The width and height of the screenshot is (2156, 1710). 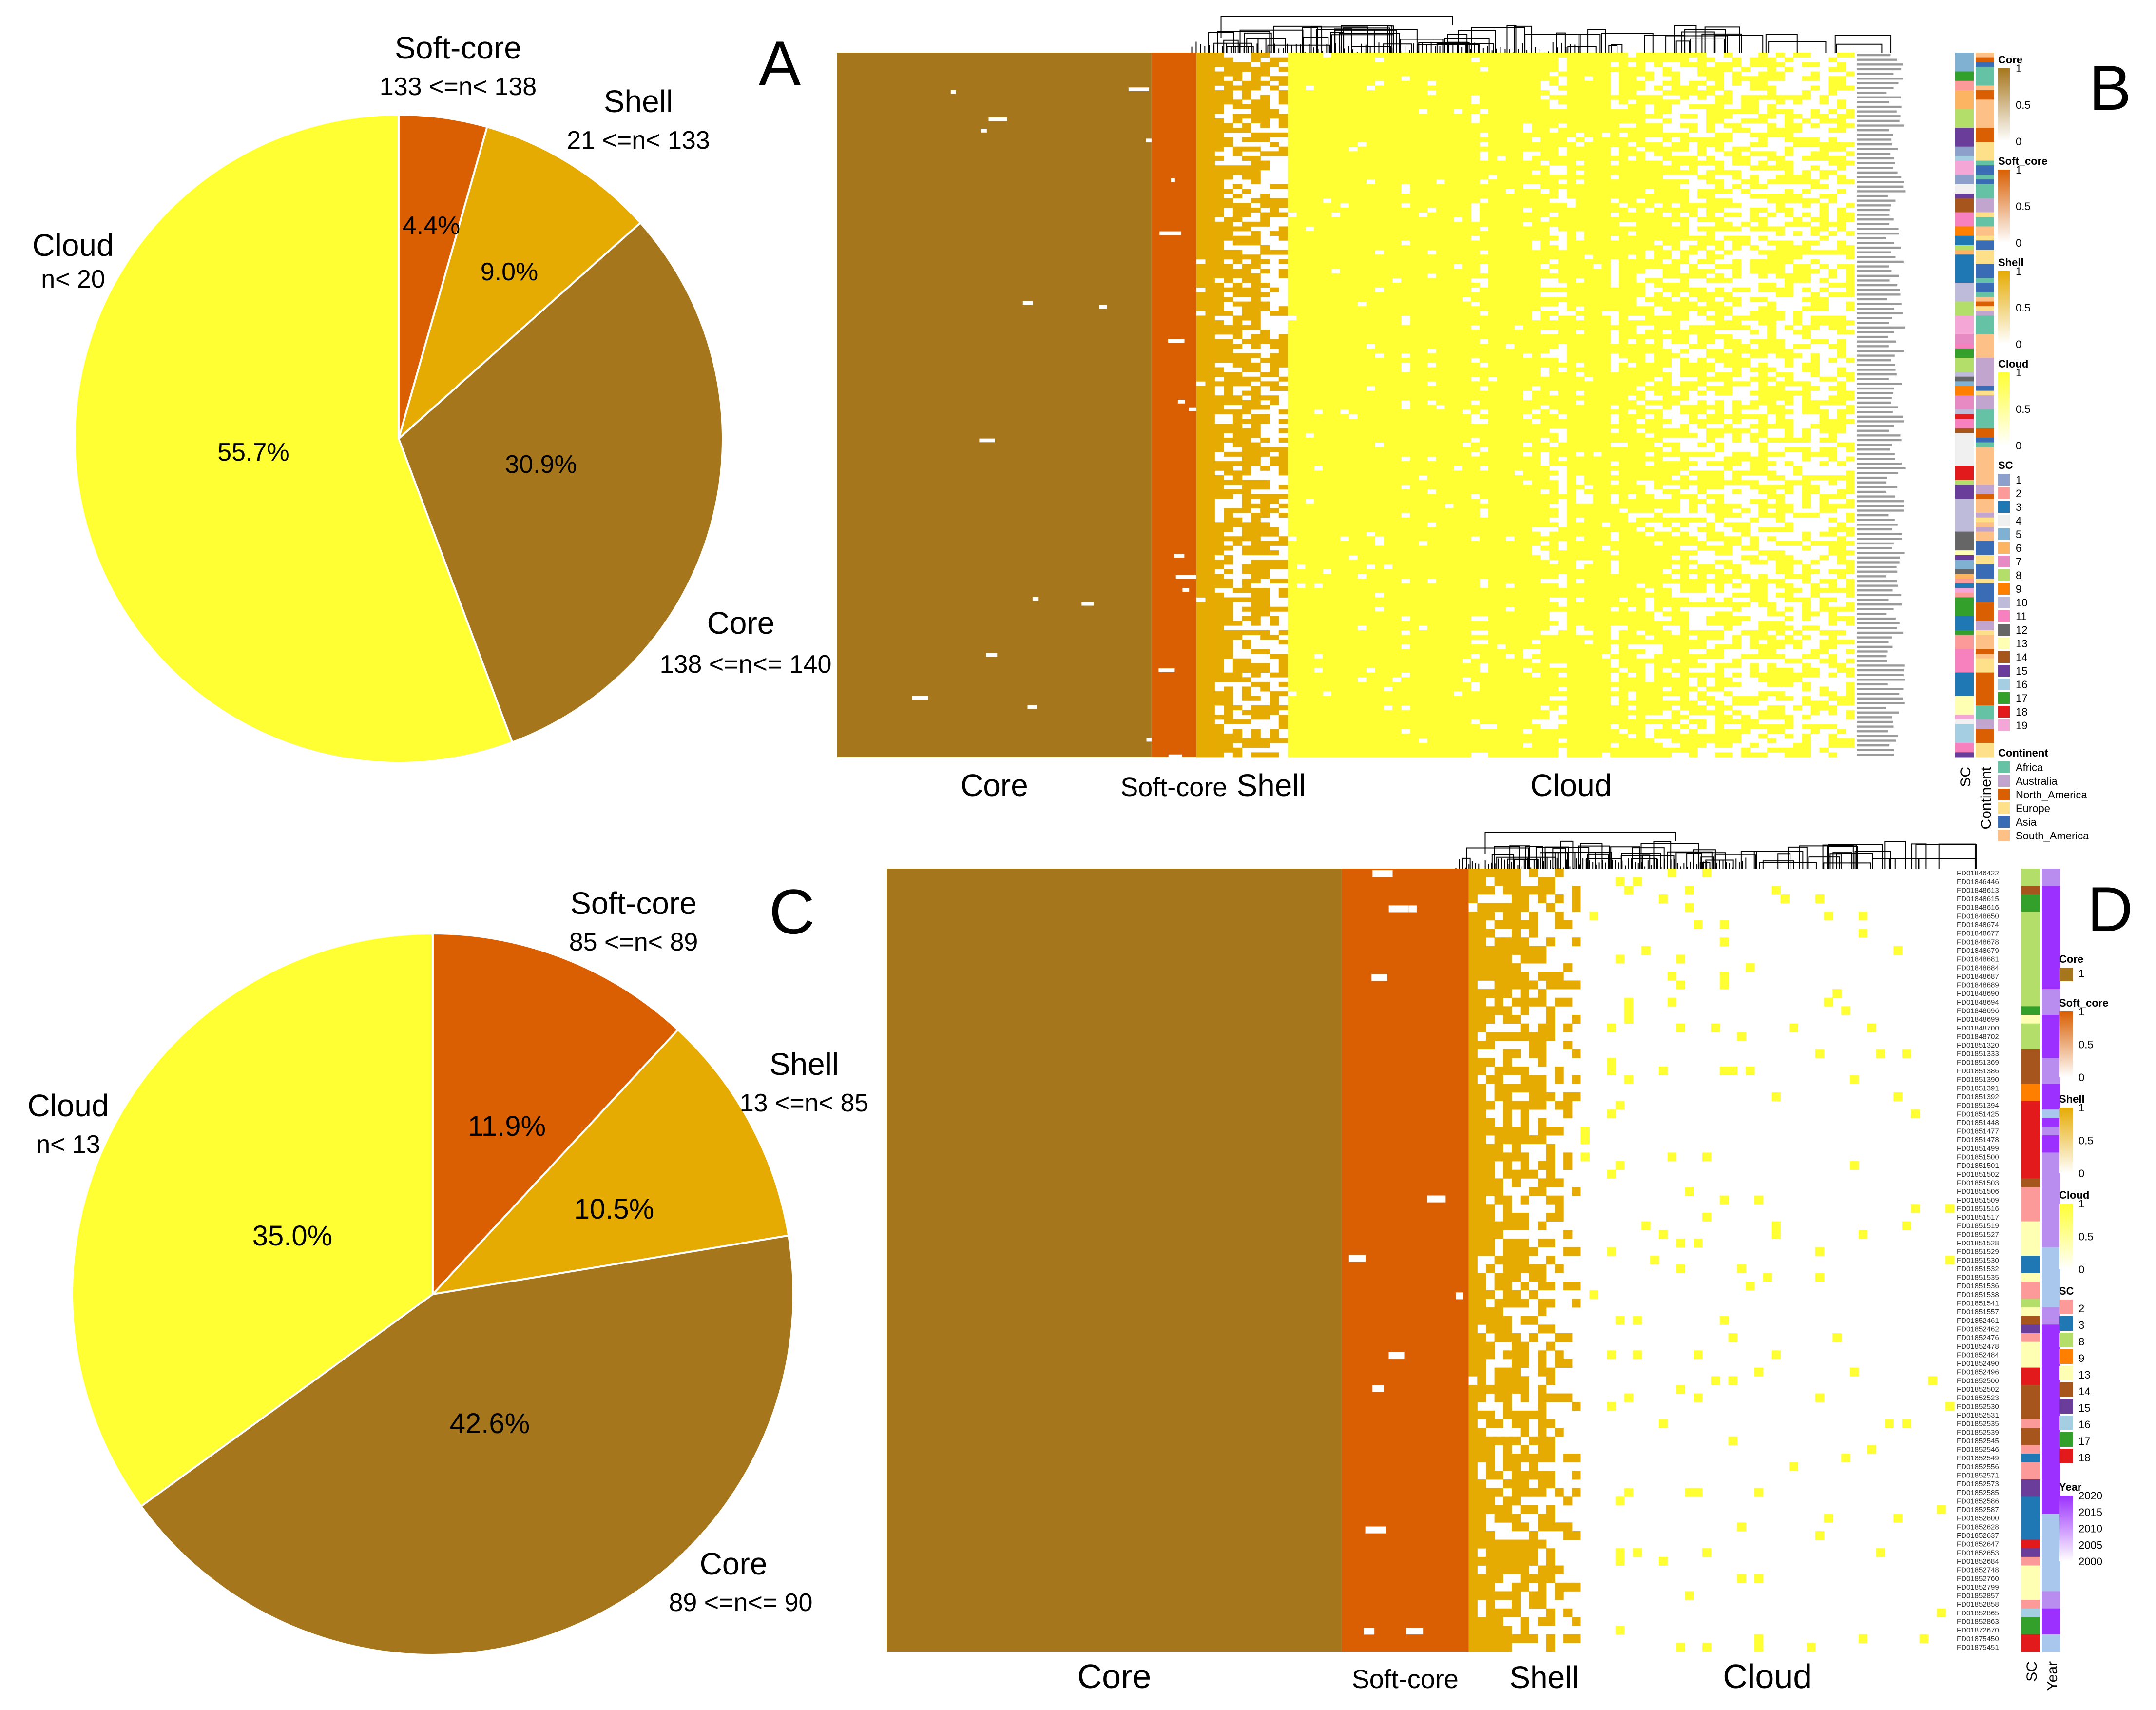 What do you see at coordinates (1978, 890) in the screenshot?
I see `heatmap-d-row-label: FD01848613` at bounding box center [1978, 890].